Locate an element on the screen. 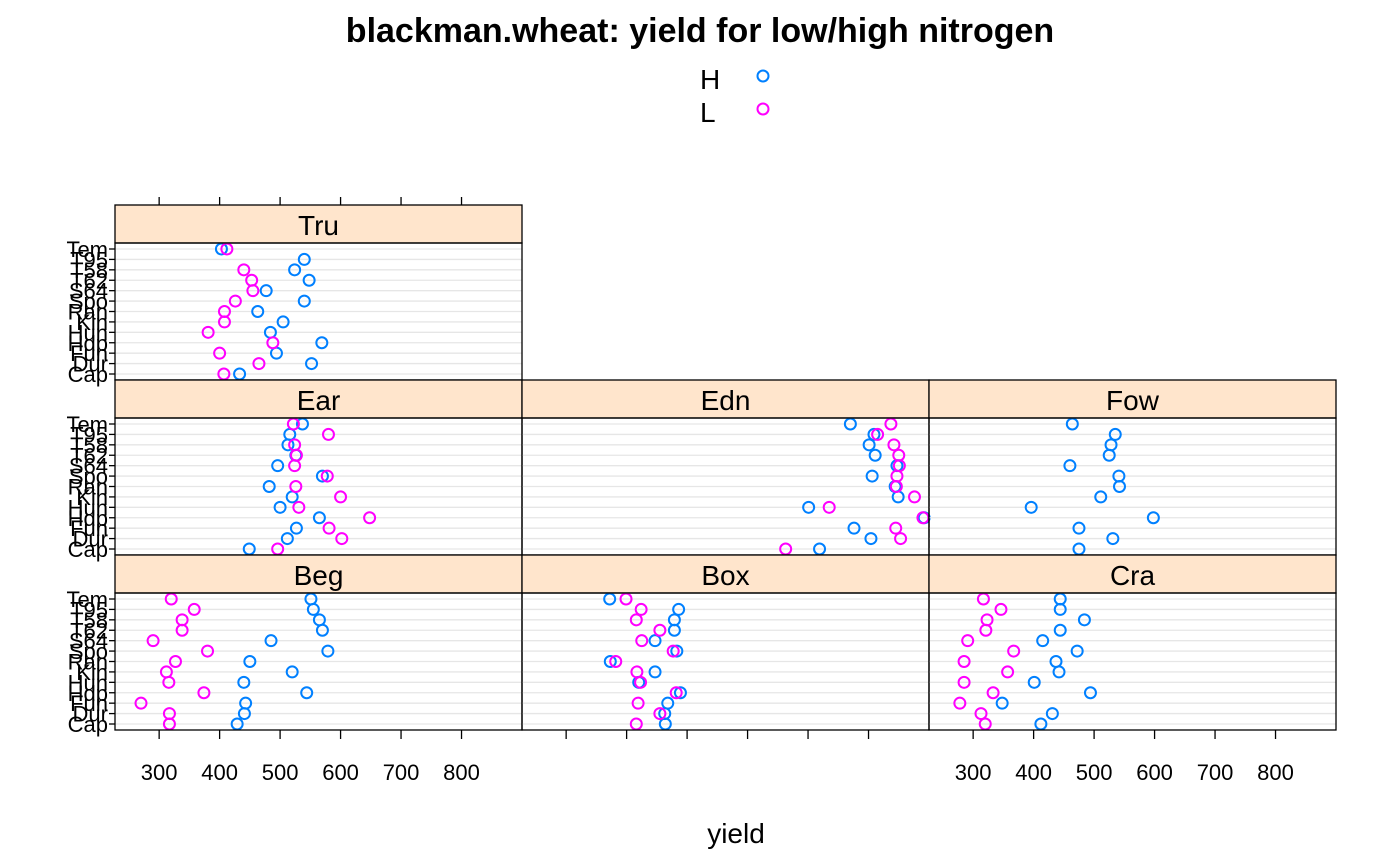 The image size is (1400, 866). x-tick-label: 500 is located at coordinates (1094, 772).